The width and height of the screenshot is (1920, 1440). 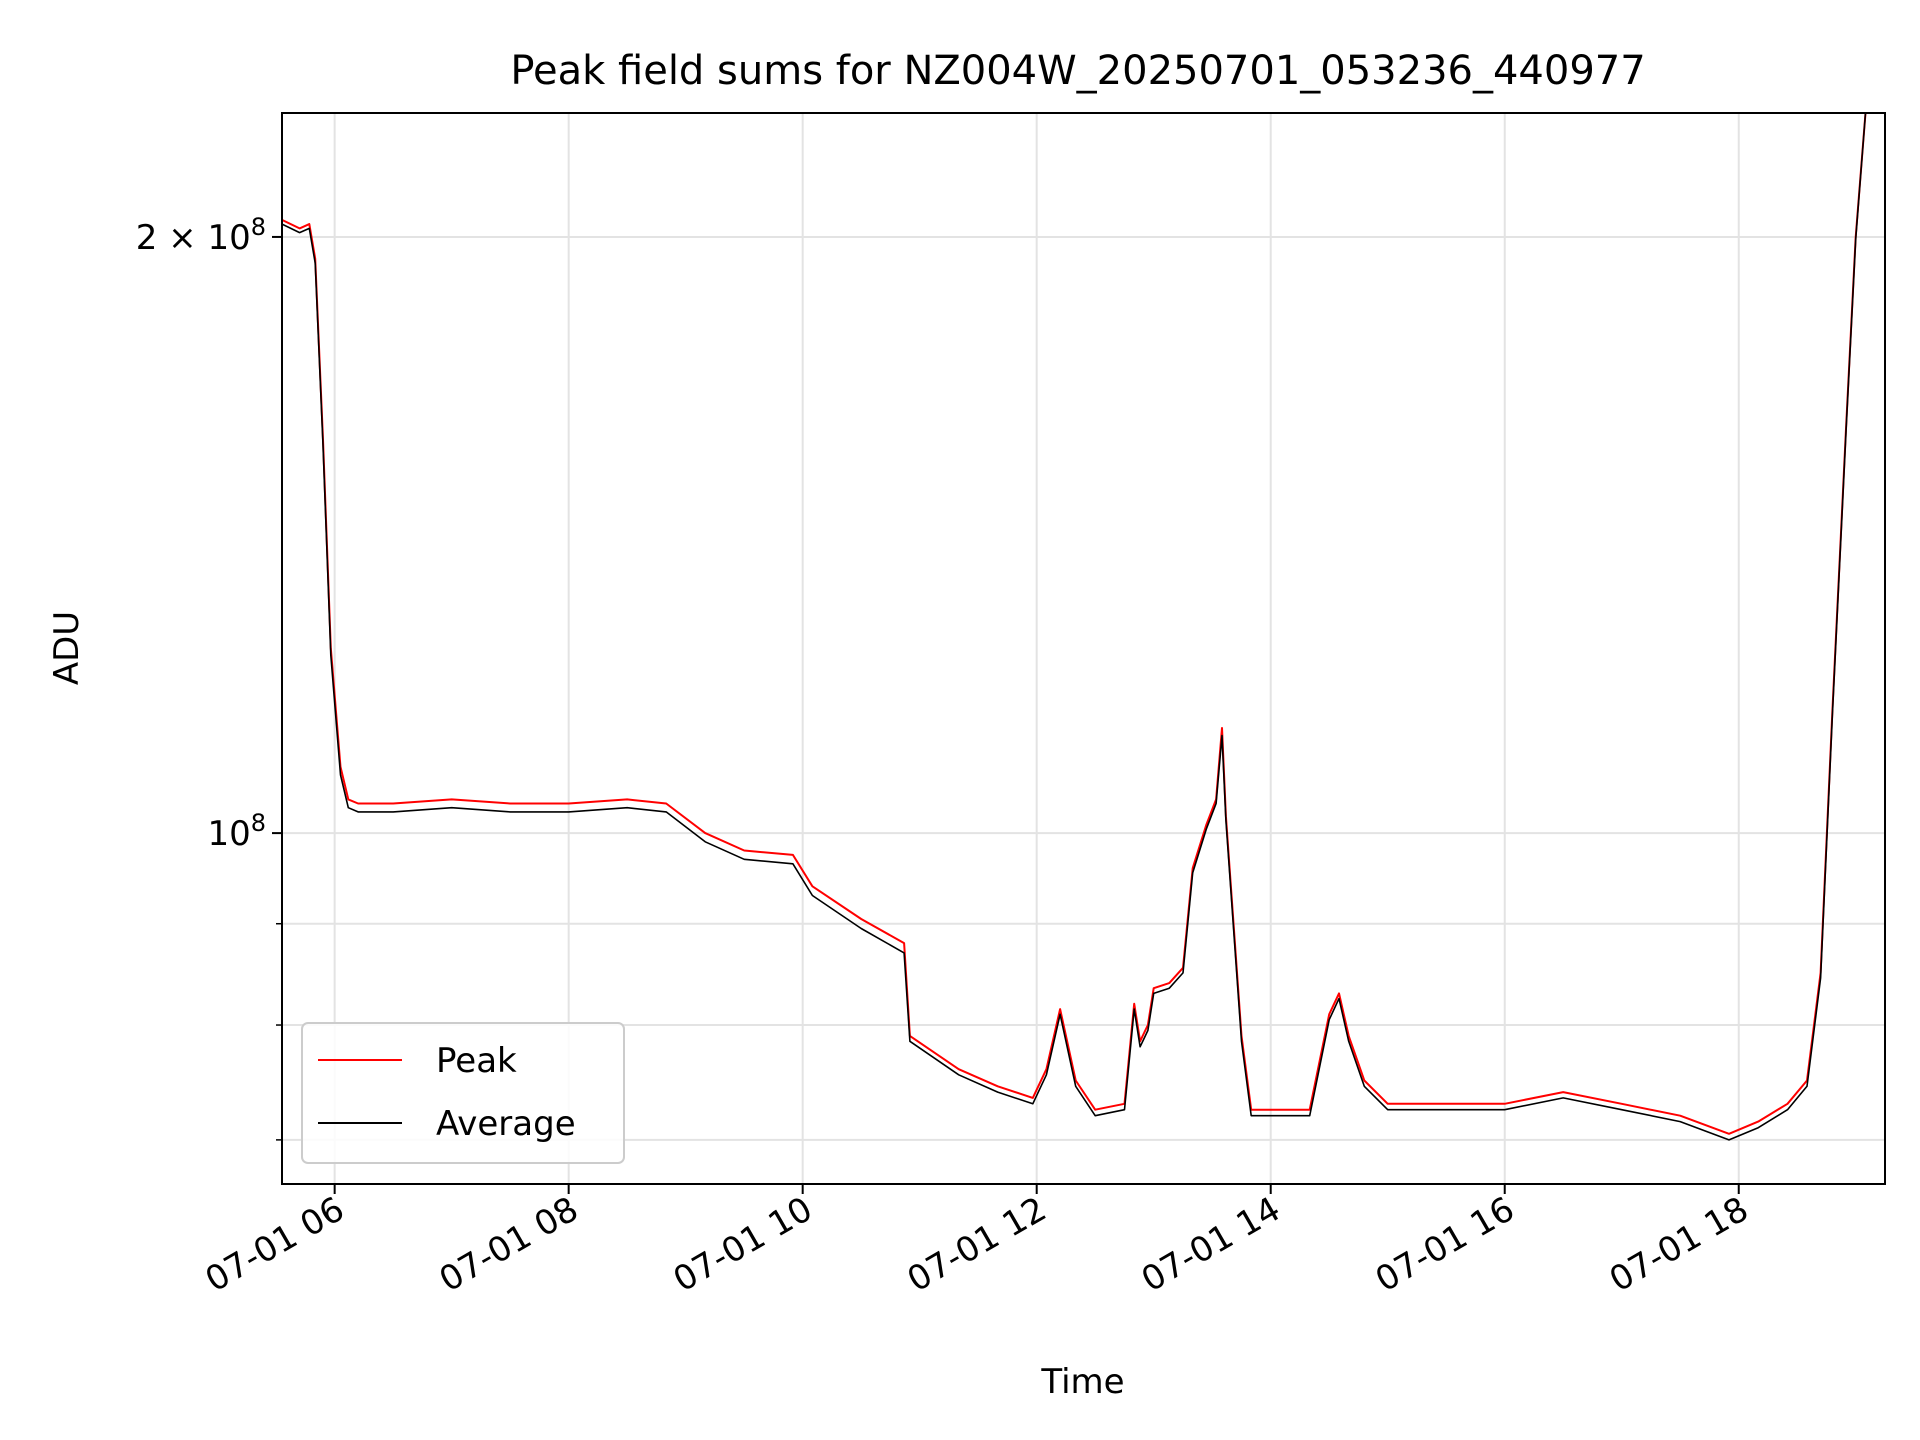 What do you see at coordinates (476, 1061) in the screenshot?
I see `legend-label-peak: Peak` at bounding box center [476, 1061].